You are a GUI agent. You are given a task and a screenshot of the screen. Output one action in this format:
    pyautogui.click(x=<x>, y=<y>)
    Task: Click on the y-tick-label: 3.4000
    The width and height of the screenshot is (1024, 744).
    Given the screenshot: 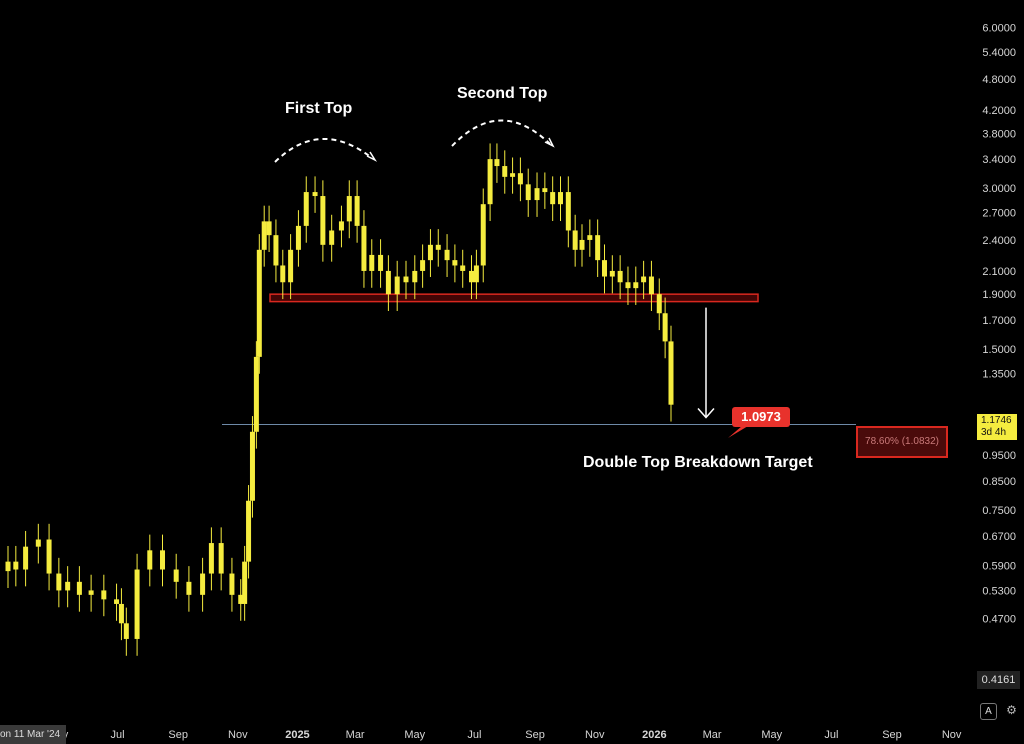 What is the action you would take?
    pyautogui.click(x=999, y=160)
    